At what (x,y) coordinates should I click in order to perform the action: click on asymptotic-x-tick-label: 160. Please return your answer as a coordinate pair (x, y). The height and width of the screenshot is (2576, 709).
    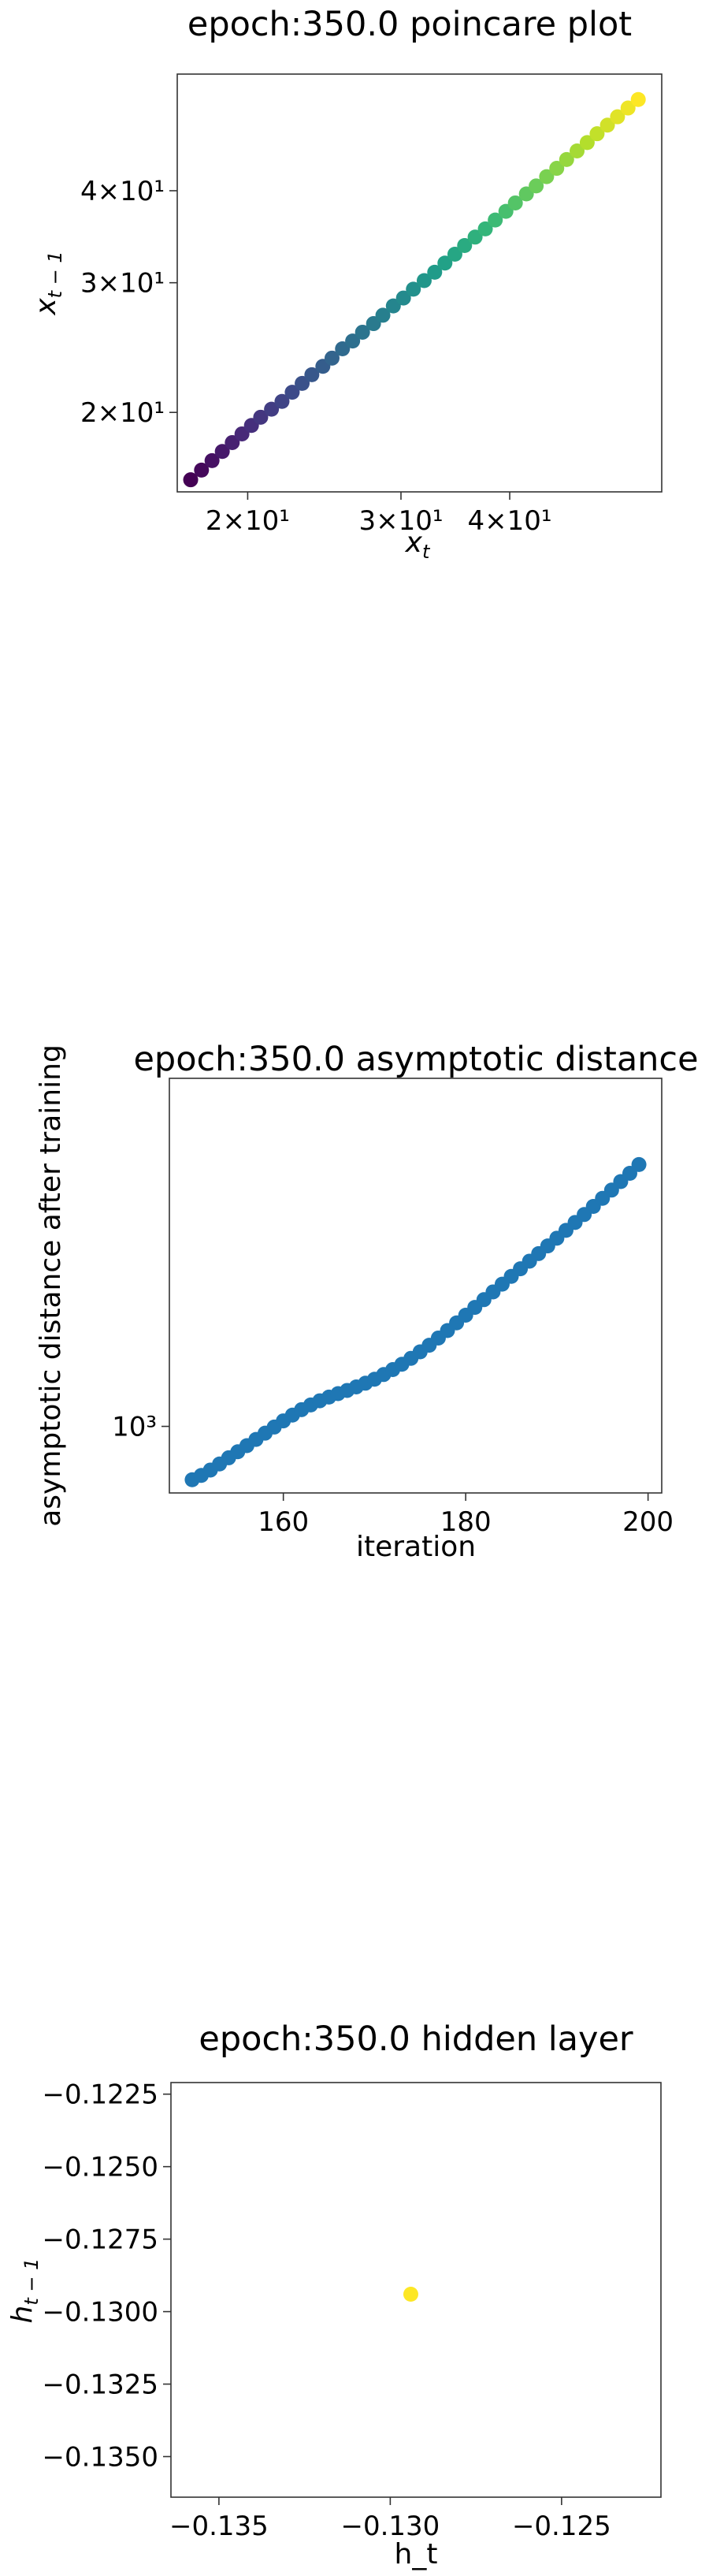
    Looking at the image, I should click on (283, 1522).